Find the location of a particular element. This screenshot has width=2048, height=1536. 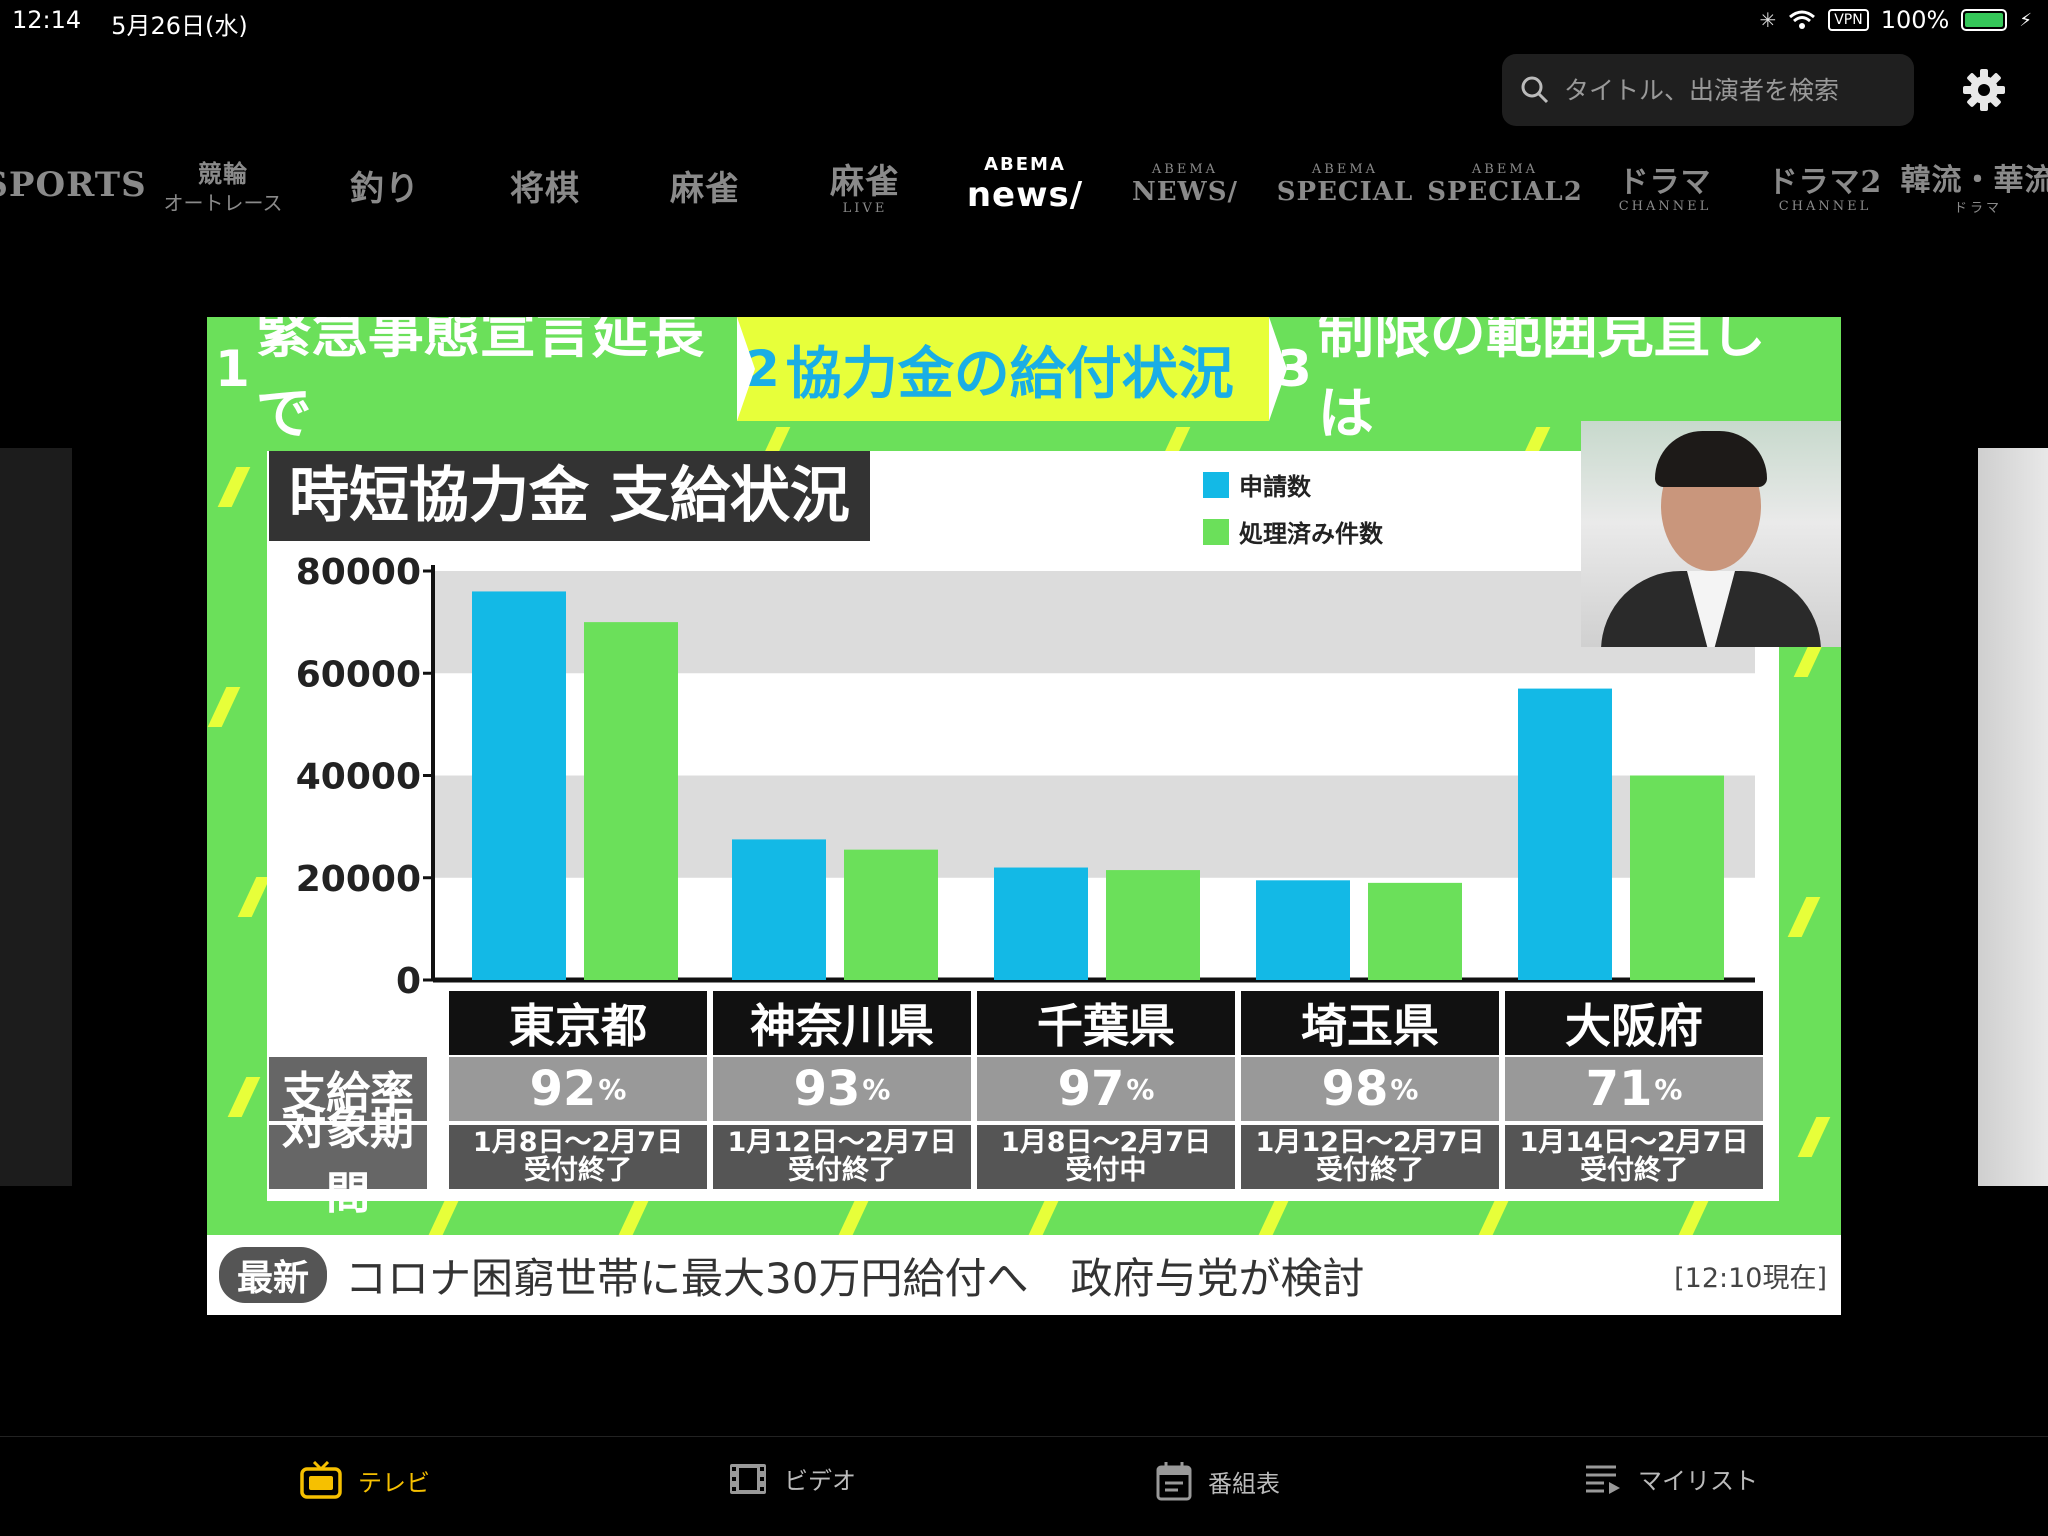

legend-label-processed: 処理済み件数 is located at coordinates (1311, 534).